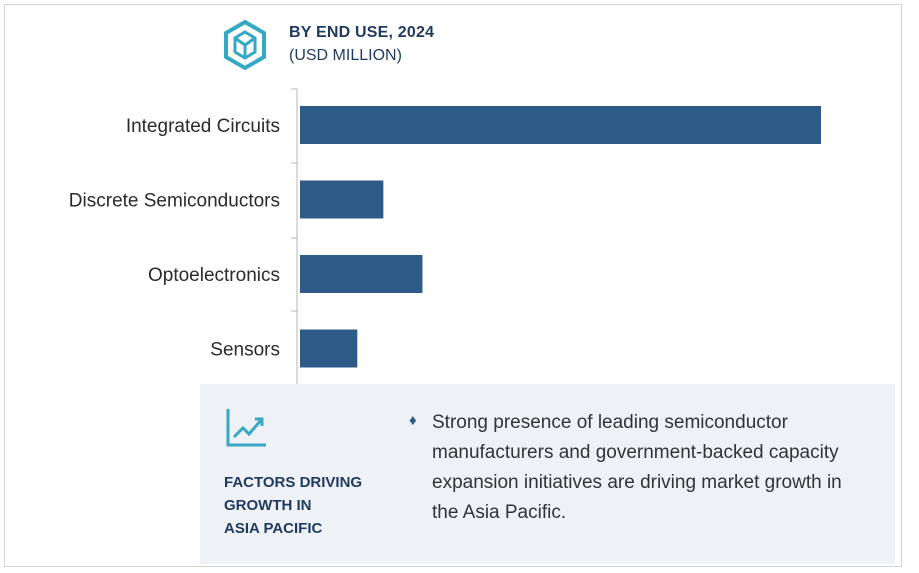  What do you see at coordinates (203, 126) in the screenshot?
I see `category-label: Integrated Circuits` at bounding box center [203, 126].